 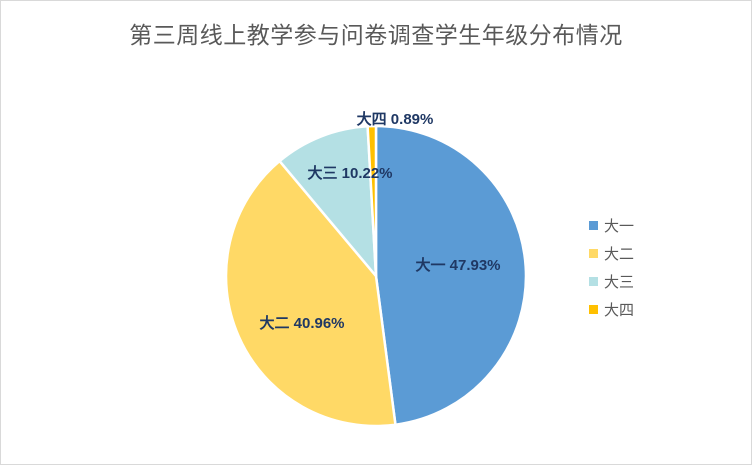 What do you see at coordinates (619, 310) in the screenshot?
I see `legend-label-4: 大四` at bounding box center [619, 310].